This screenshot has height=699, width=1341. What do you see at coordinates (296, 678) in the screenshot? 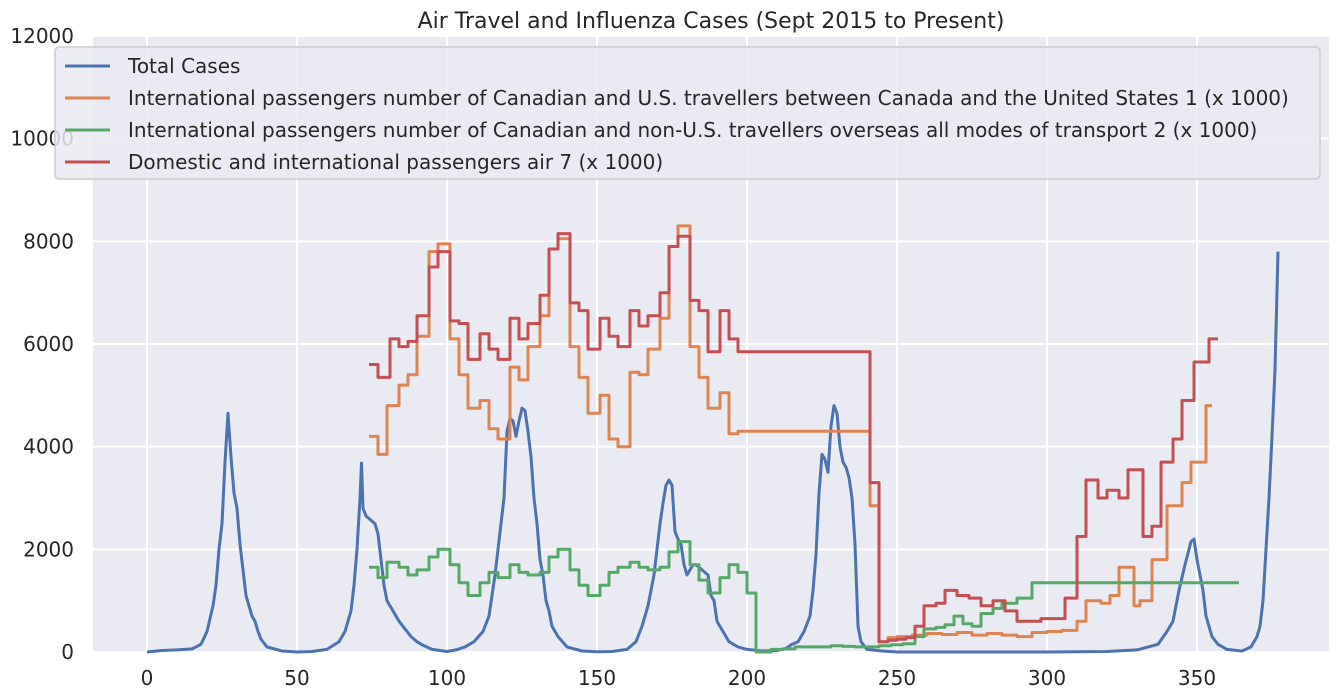
I see `x-tick-label: 50` at bounding box center [296, 678].